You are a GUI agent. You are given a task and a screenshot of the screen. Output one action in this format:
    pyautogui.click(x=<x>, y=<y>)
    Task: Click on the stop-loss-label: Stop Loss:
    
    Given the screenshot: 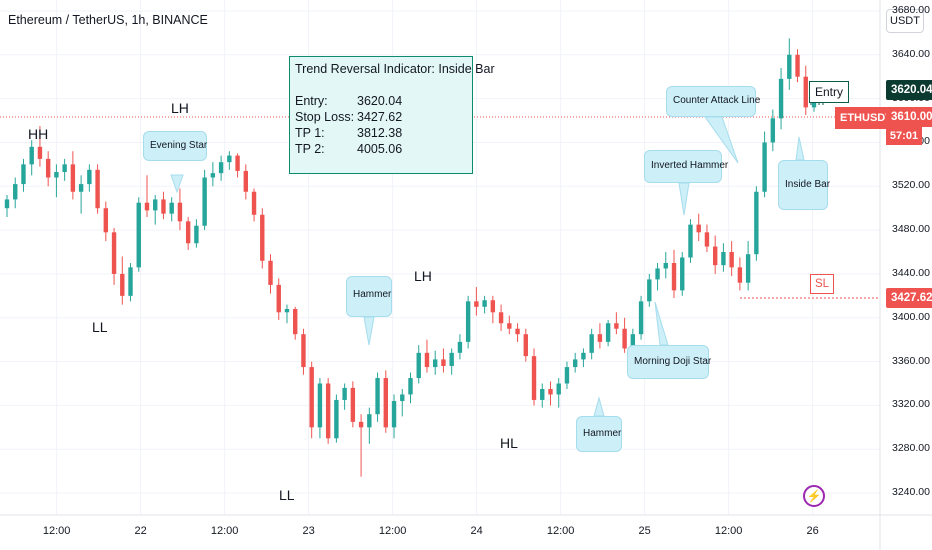 What is the action you would take?
    pyautogui.click(x=325, y=117)
    